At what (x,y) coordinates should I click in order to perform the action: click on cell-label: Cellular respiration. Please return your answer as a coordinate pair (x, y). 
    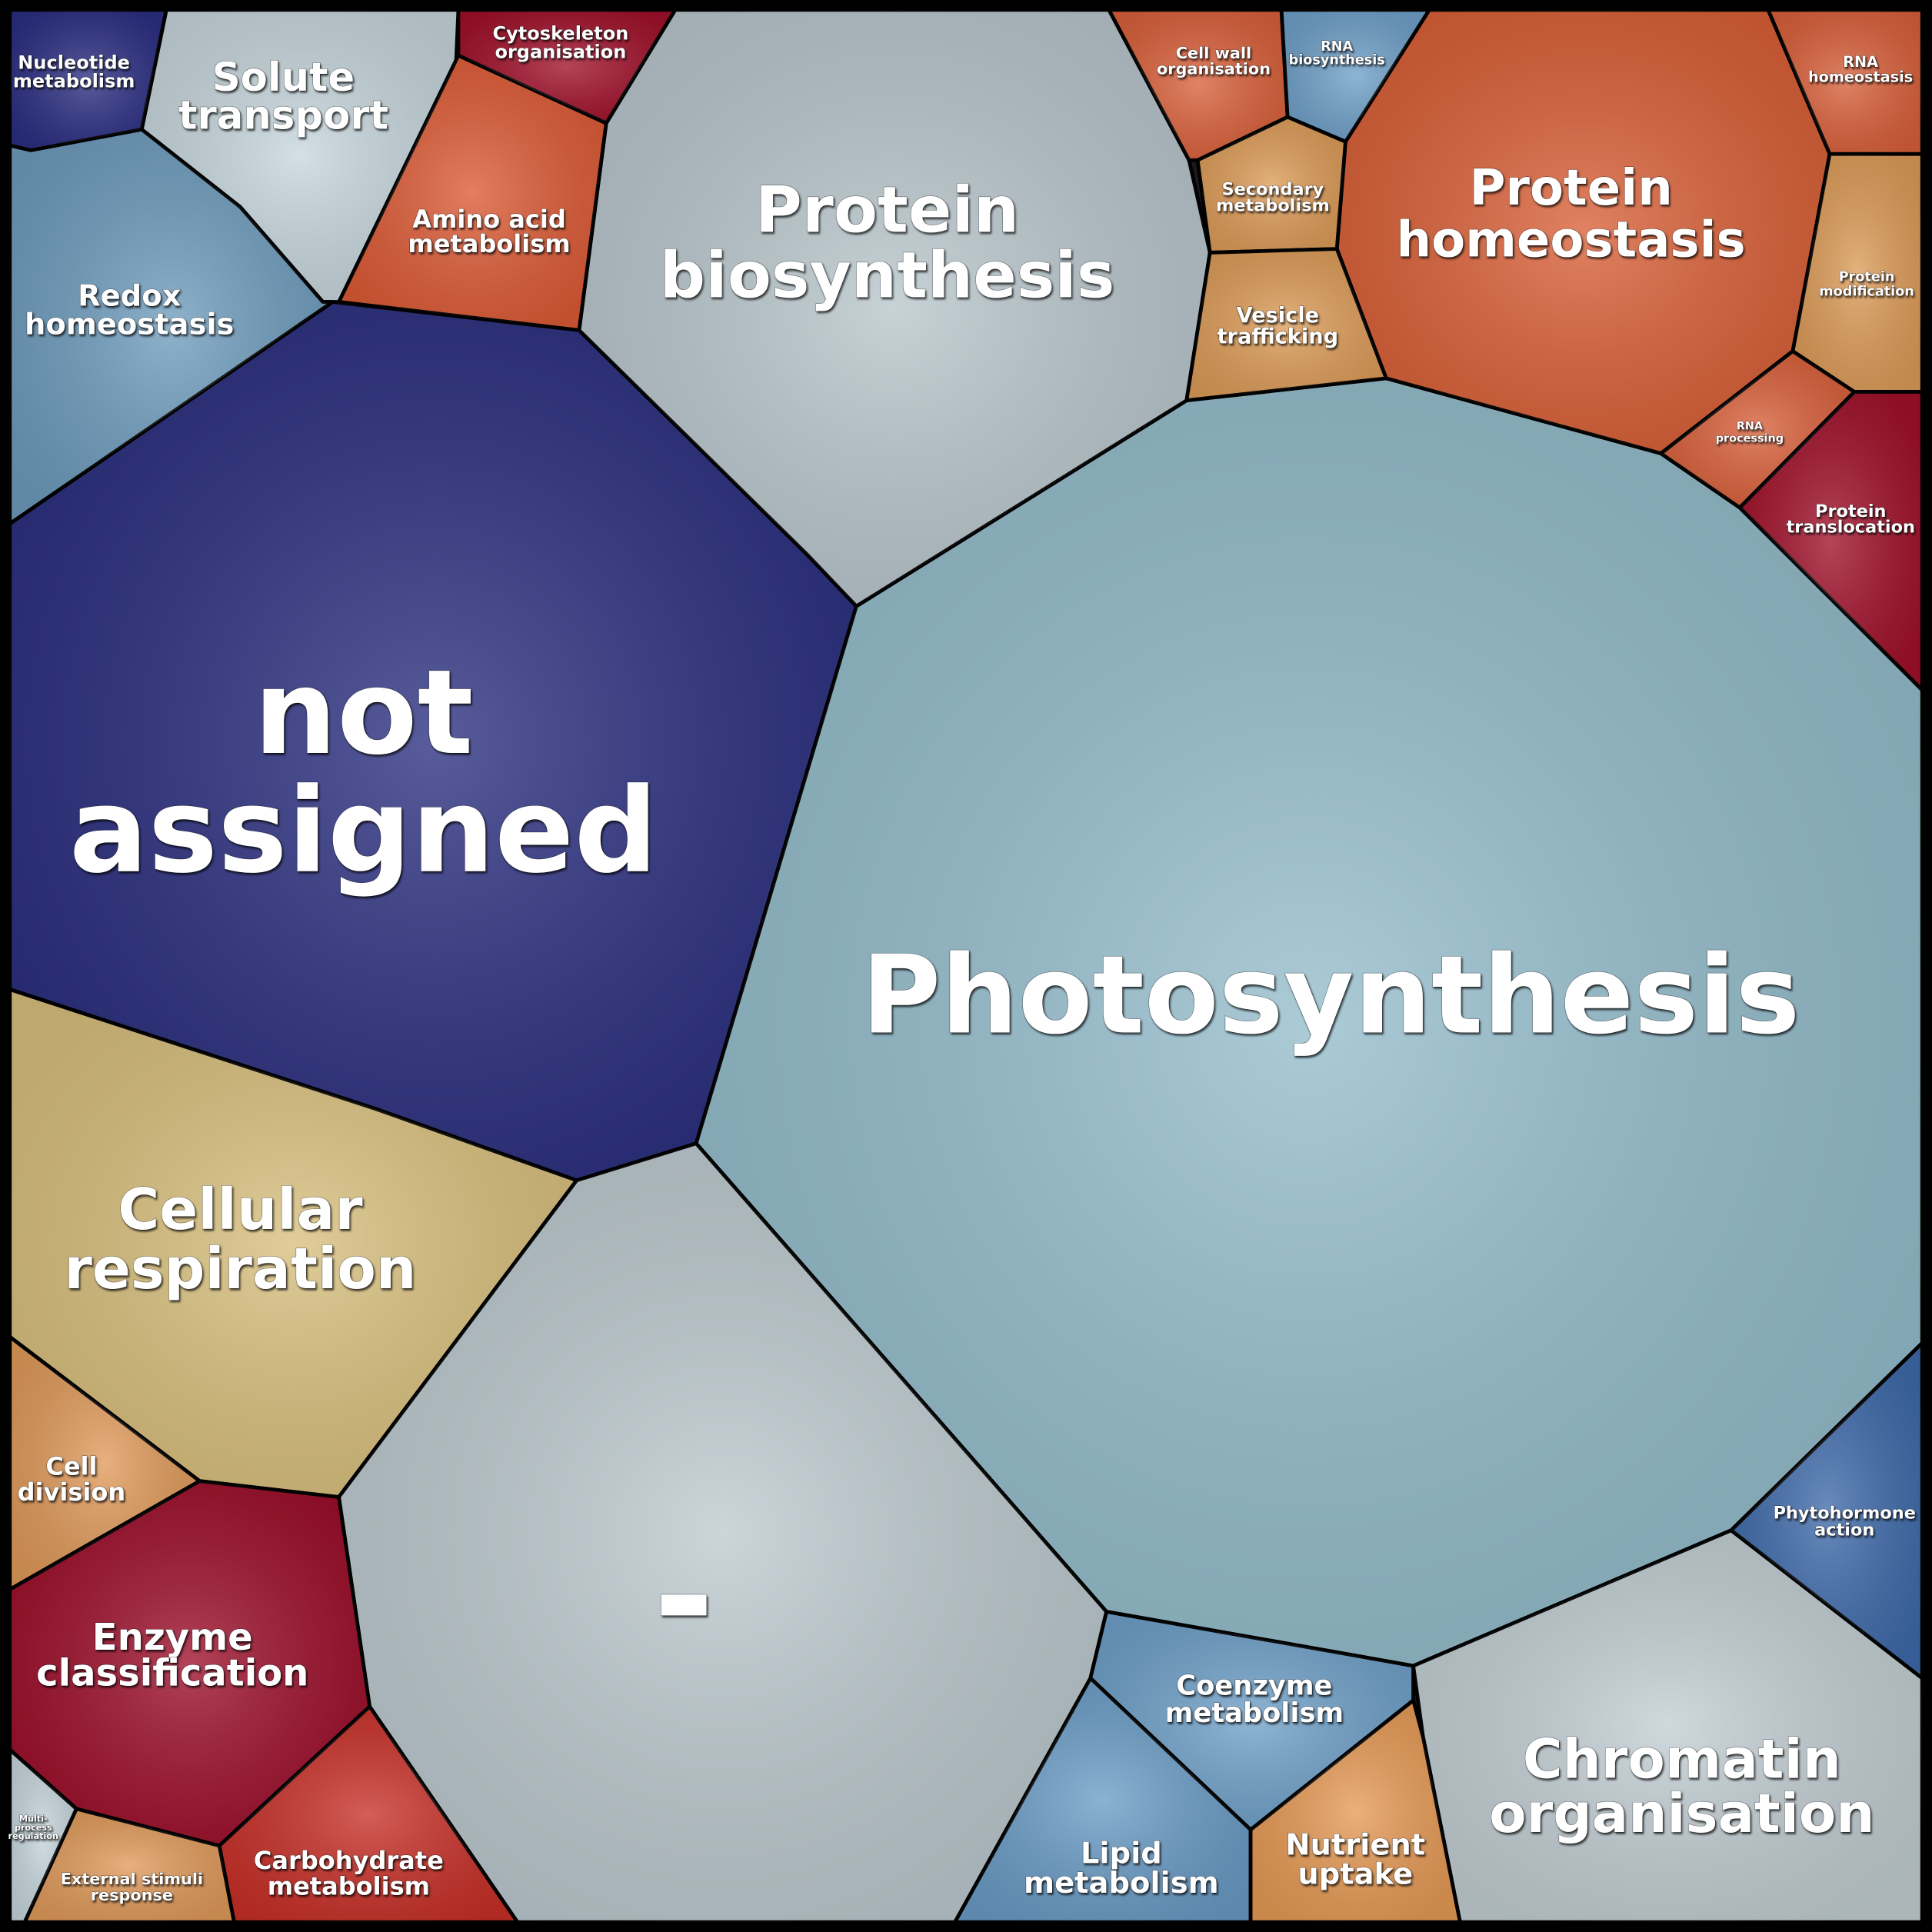
    Looking at the image, I should click on (240, 1240).